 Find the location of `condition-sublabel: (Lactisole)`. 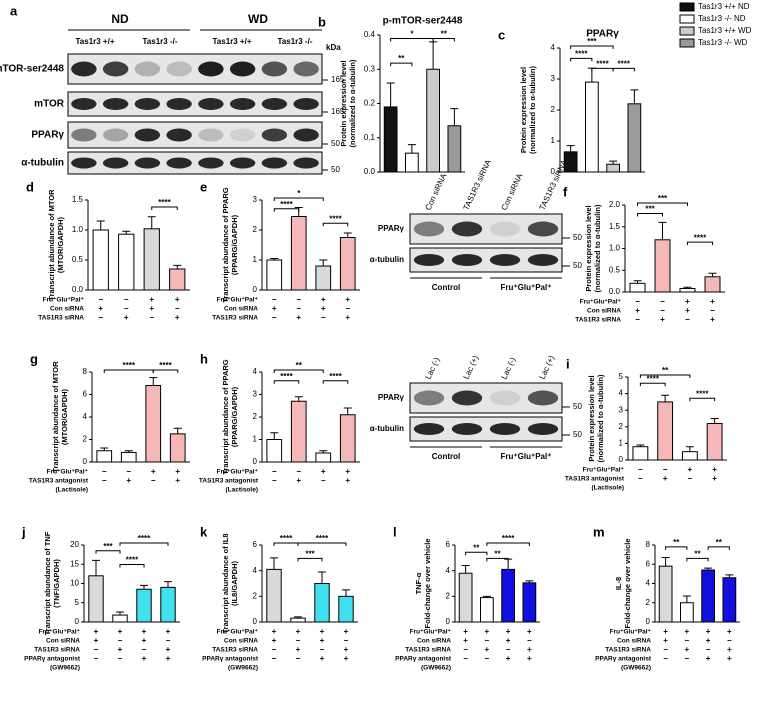

condition-sublabel: (Lactisole) is located at coordinates (607, 488).